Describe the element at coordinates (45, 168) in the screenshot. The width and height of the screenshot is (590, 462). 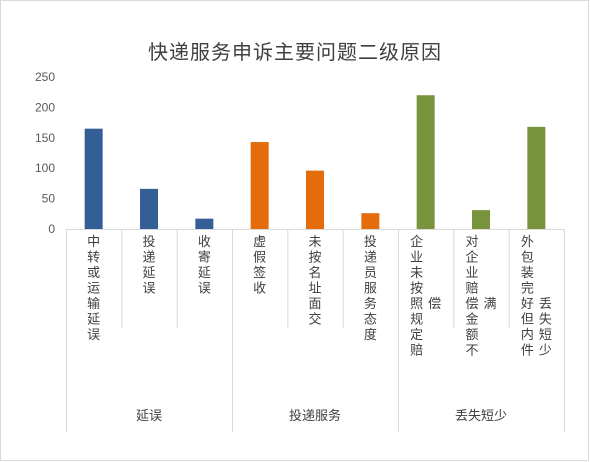
I see `y-tick-label: 100` at that location.